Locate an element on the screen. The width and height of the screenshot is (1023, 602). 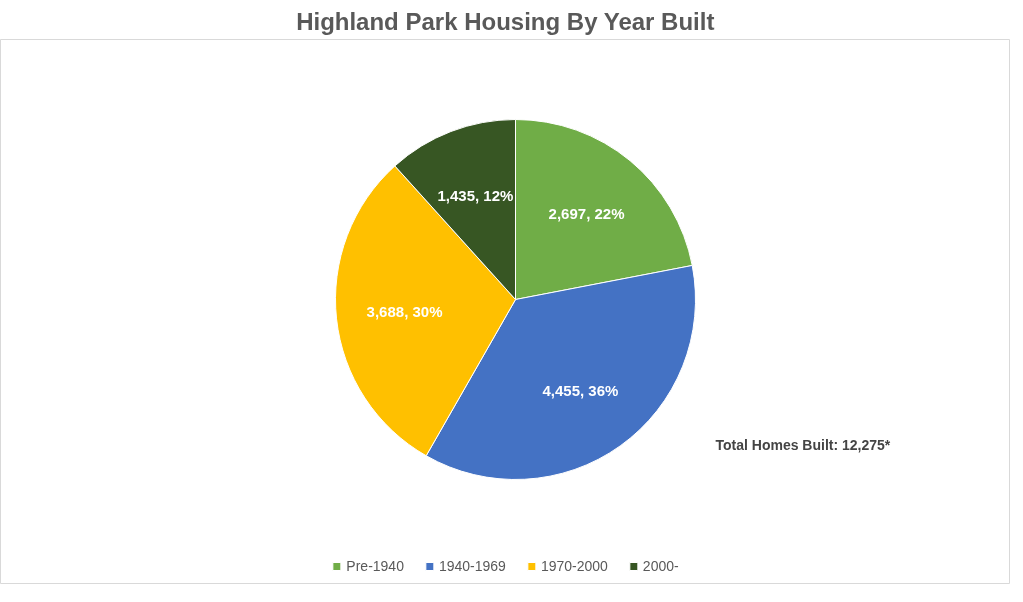
text: Total Homes Built: 12,275* is located at coordinates (803, 444).